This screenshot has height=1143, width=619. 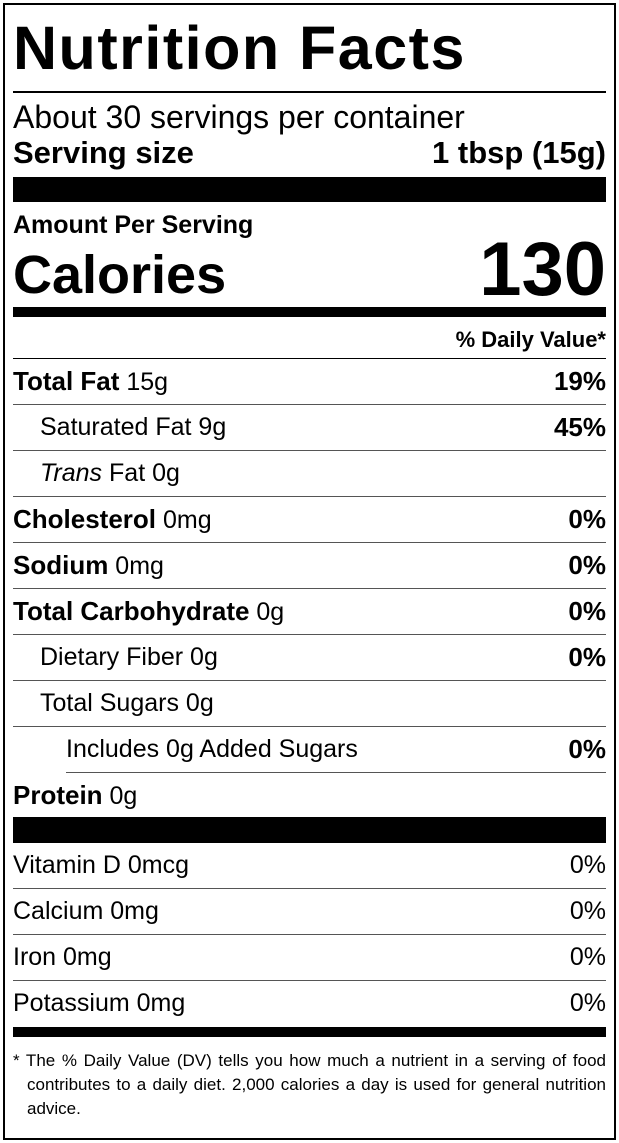 I want to click on servings: About 30 servings per container, so click(x=239, y=117).